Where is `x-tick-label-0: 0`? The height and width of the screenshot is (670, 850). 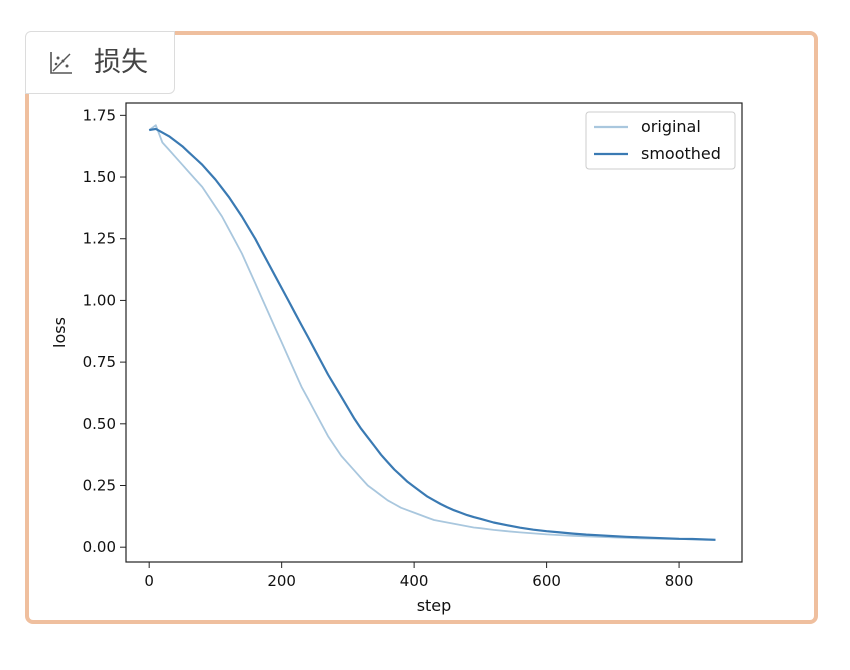
x-tick-label-0: 0 is located at coordinates (149, 581).